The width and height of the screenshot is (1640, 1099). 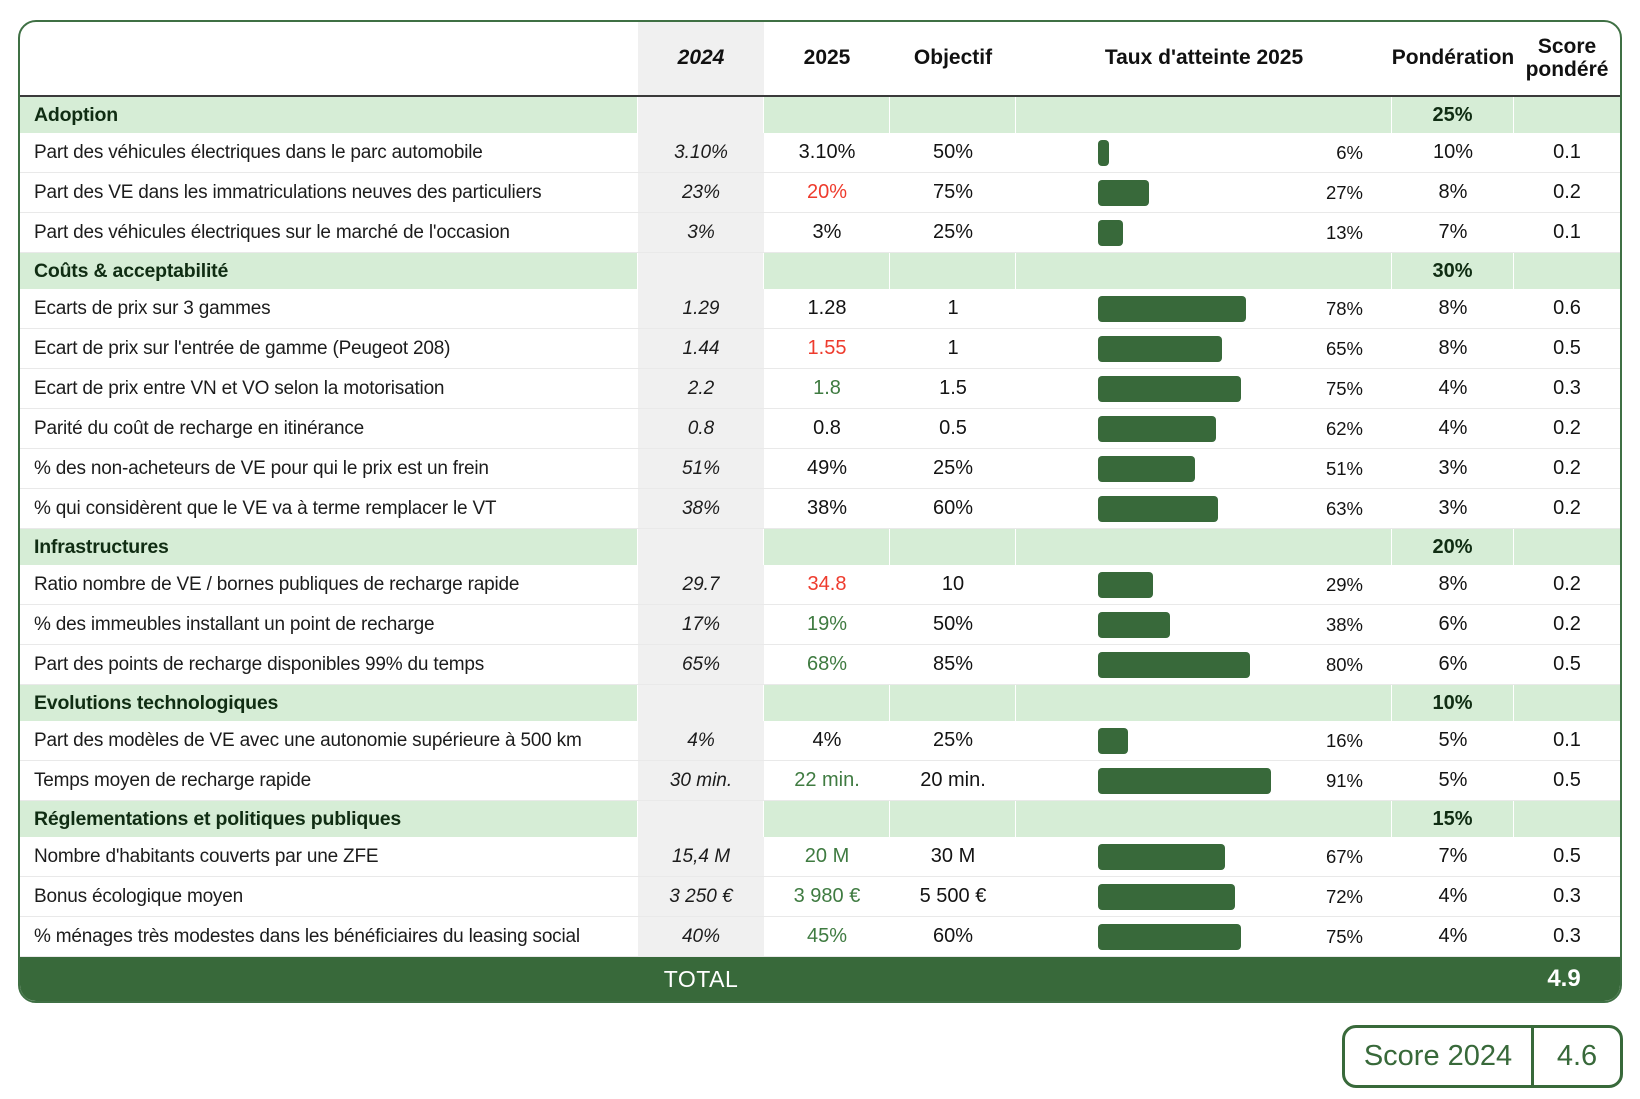 I want to click on value-2025: 19%, so click(x=827, y=624).